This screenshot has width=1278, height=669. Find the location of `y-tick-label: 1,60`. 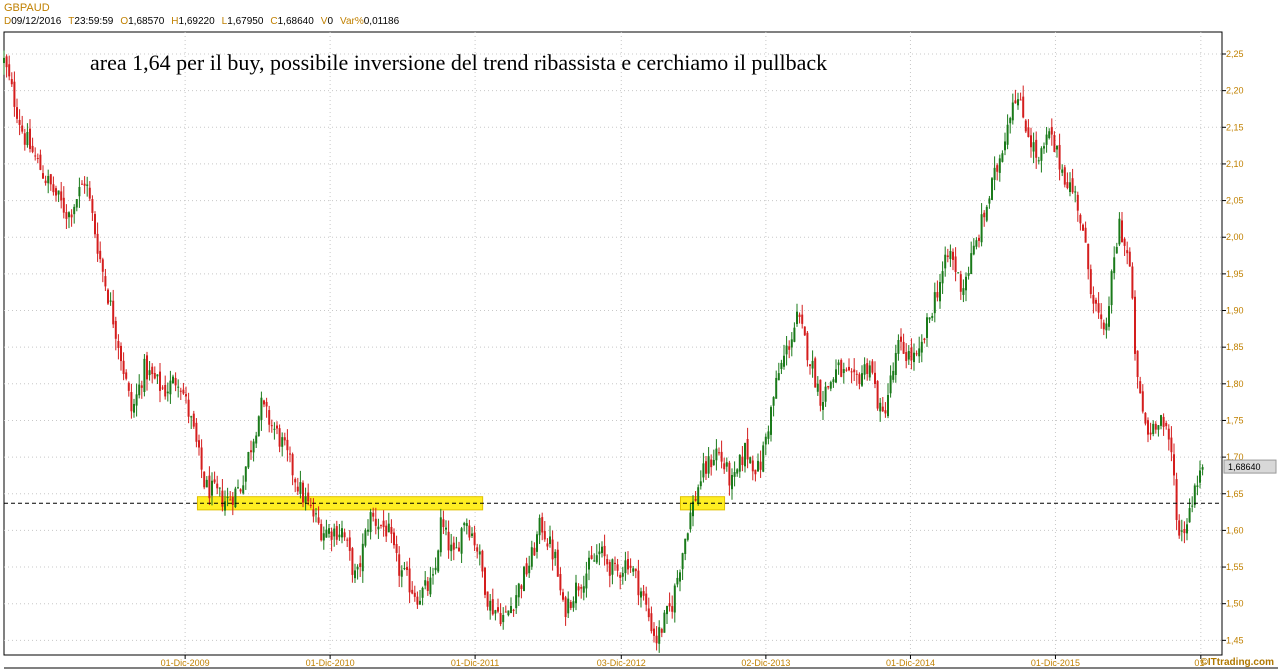

y-tick-label: 1,60 is located at coordinates (1235, 530).